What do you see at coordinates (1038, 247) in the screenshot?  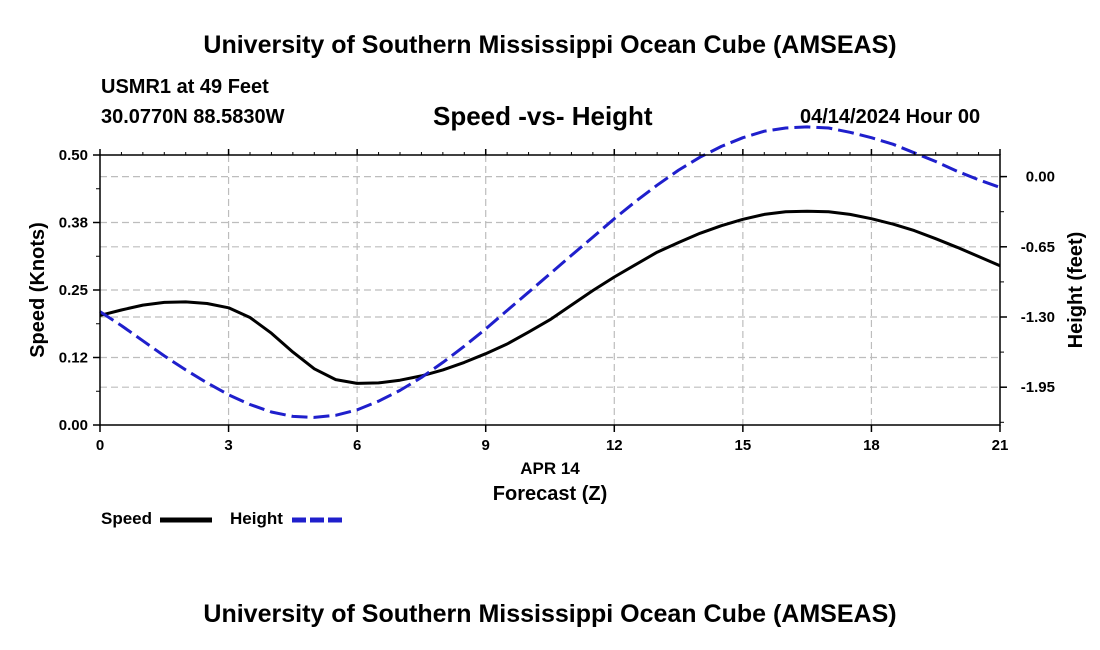 I see `y2-tick-label: -0.65` at bounding box center [1038, 247].